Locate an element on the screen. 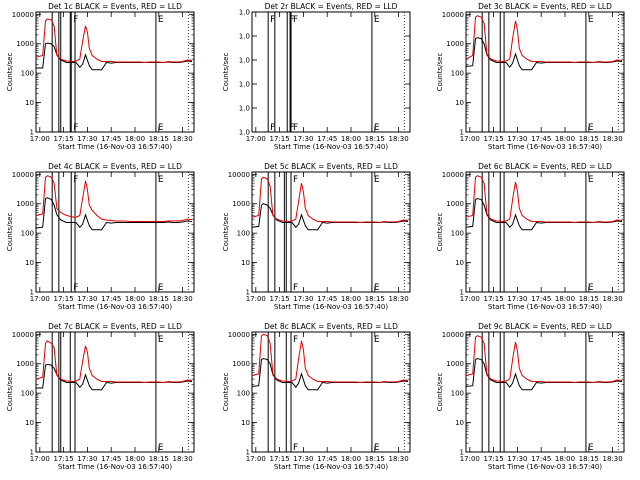 Image resolution: width=640 pixels, height=480 pixels. panel-title: Det 4c BLACK = Events, RED = LLD is located at coordinates (115, 166).